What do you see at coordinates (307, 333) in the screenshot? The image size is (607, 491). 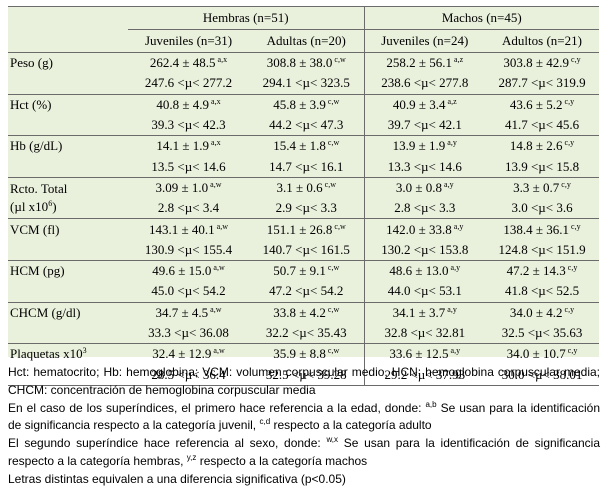 I see `range-cell: 32.2 <µ< 35.43` at bounding box center [307, 333].